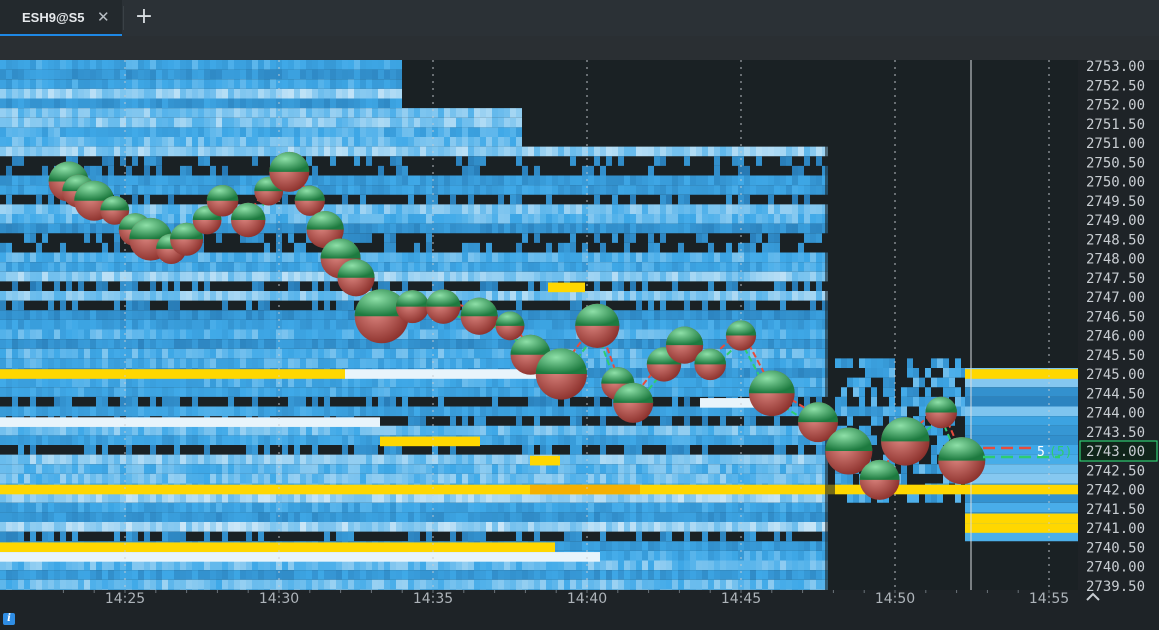 The width and height of the screenshot is (1159, 630). What do you see at coordinates (103, 17) in the screenshot?
I see `close-icon: ✕` at bounding box center [103, 17].